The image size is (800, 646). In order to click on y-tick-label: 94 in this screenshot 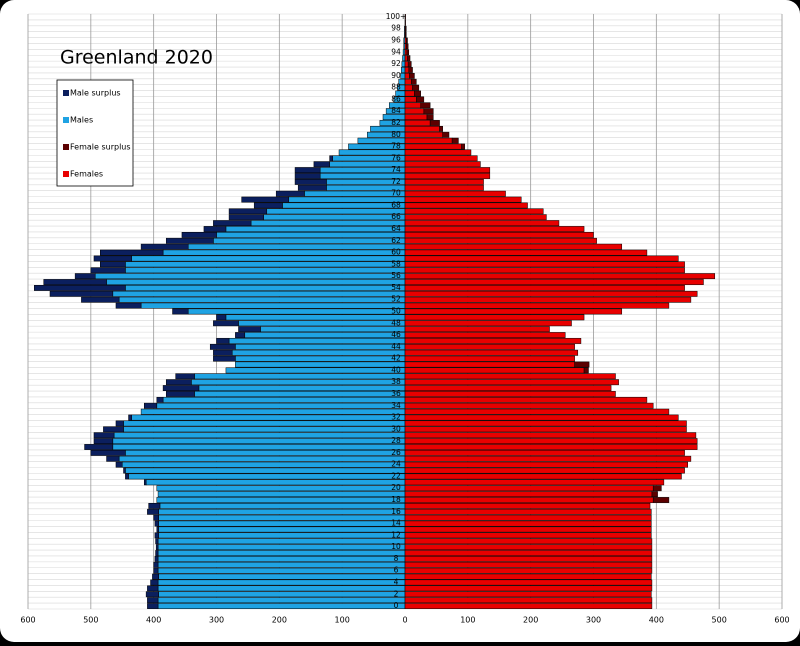, I will do `click(396, 51)`.